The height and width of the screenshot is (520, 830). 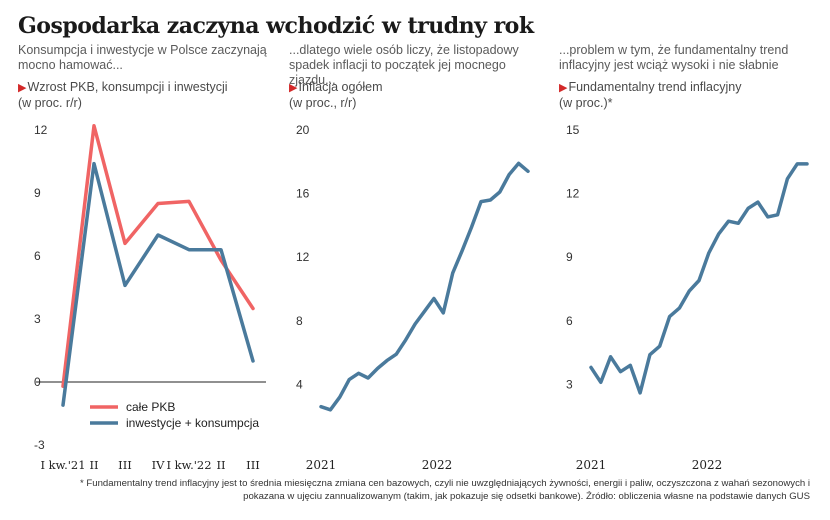 I want to click on chart3-title: Fundamentalny trend inflacyjny, so click(x=655, y=87).